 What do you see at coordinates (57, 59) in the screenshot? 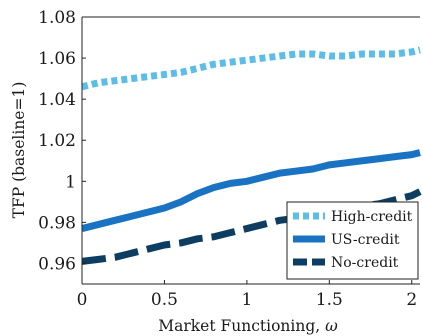
I see `y-tick-label: 1.06` at bounding box center [57, 59].